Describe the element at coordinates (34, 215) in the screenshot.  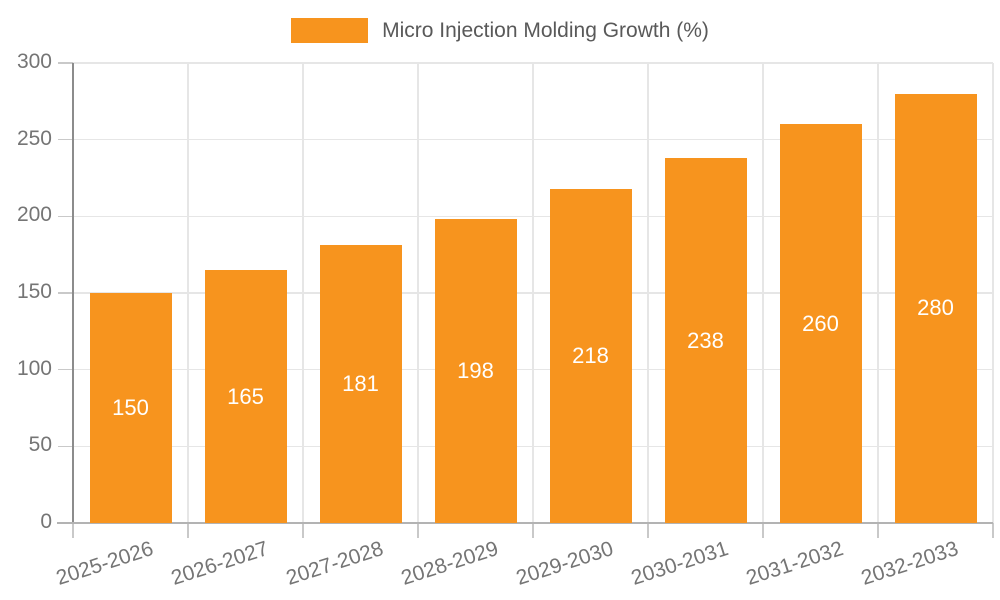
I see `y-tick-label: 200` at that location.